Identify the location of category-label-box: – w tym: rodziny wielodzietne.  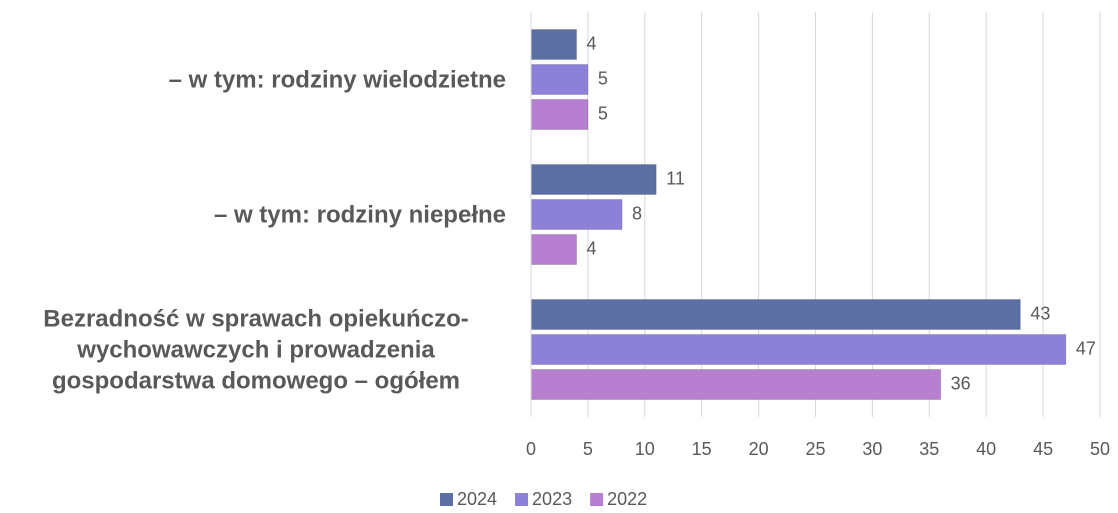
(337, 79).